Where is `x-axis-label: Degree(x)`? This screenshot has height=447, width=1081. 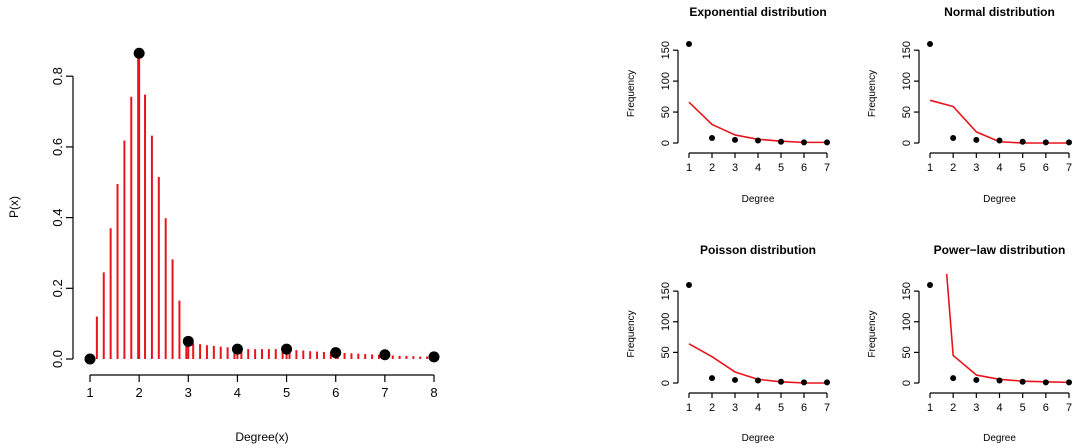
x-axis-label: Degree(x) is located at coordinates (261, 437).